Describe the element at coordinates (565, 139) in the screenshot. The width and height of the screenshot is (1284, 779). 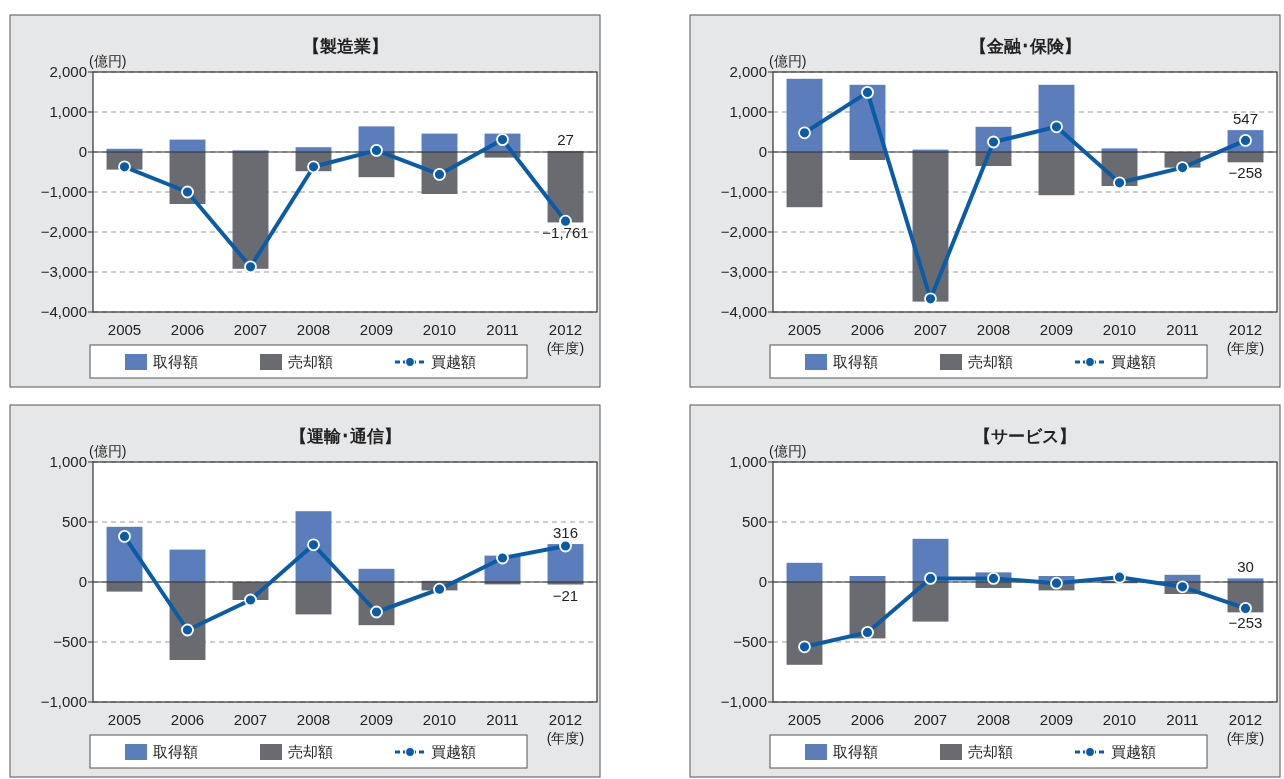
I see `data-label: 27` at that location.